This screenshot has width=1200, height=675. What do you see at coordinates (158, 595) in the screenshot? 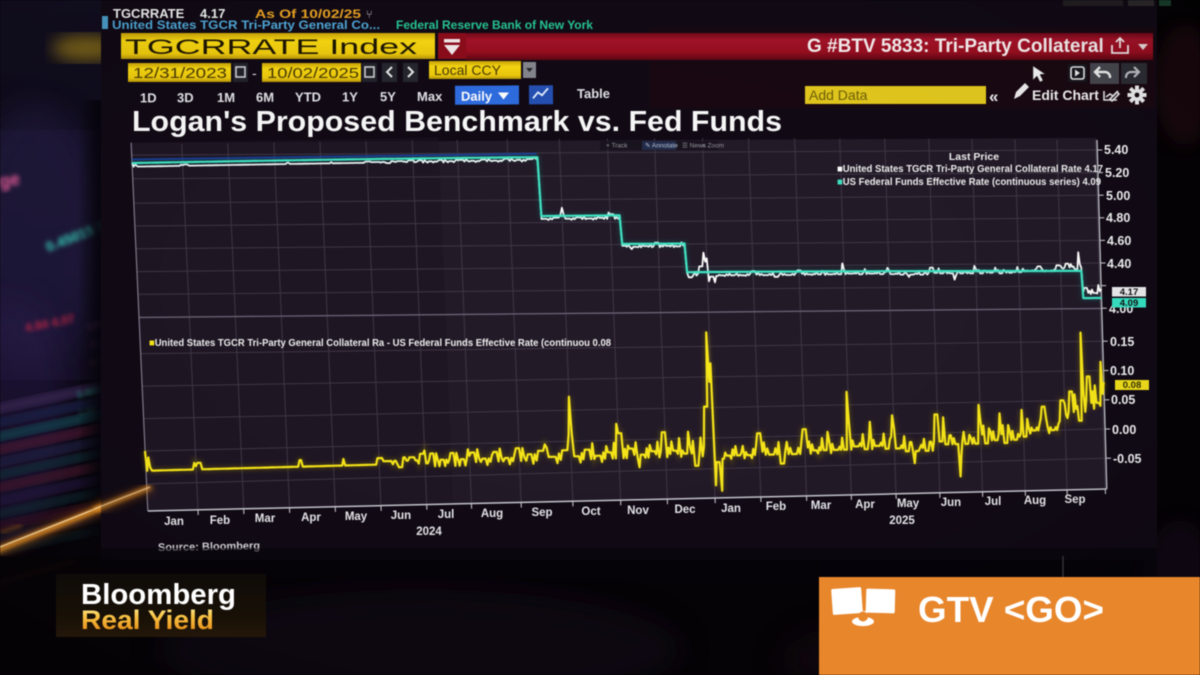
I see `svg-text: Bloomberg` at bounding box center [158, 595].